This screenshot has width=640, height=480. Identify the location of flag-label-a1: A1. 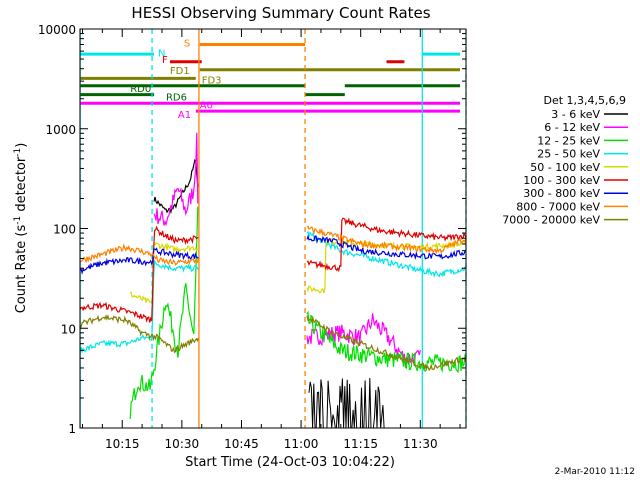
(184, 115).